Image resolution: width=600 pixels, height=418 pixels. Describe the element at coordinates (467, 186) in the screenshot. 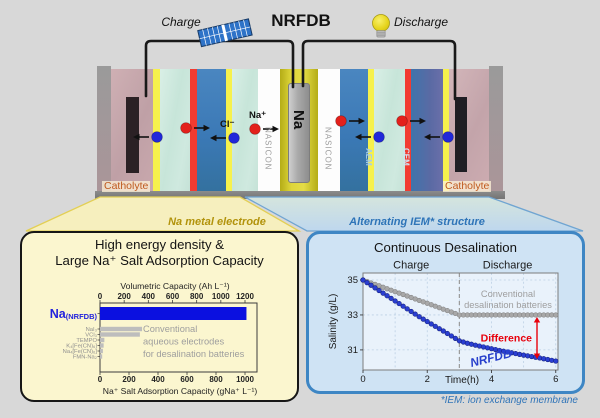

I see `catholyte-right-label: Catholyte` at that location.